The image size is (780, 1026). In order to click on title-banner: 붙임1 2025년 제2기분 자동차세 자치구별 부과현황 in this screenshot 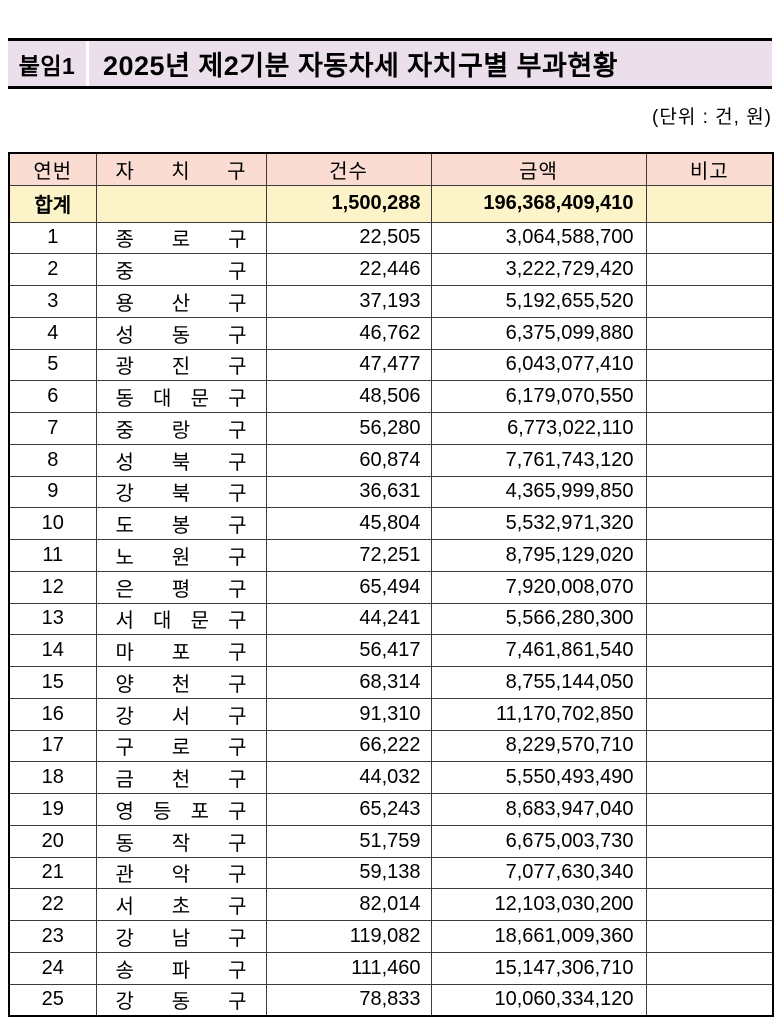, I will do `click(390, 63)`.